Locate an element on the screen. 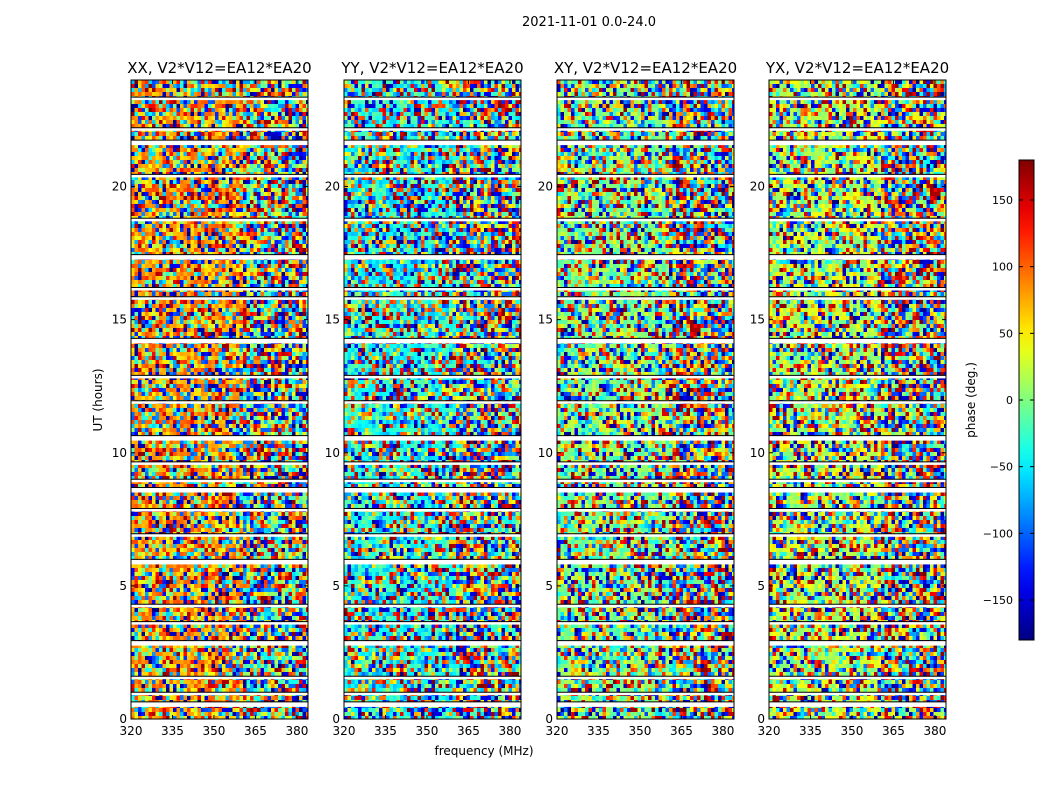 Image resolution: width=1050 pixels, height=800 pixels. colorbar-tick-label: 100 is located at coordinates (1002, 267).